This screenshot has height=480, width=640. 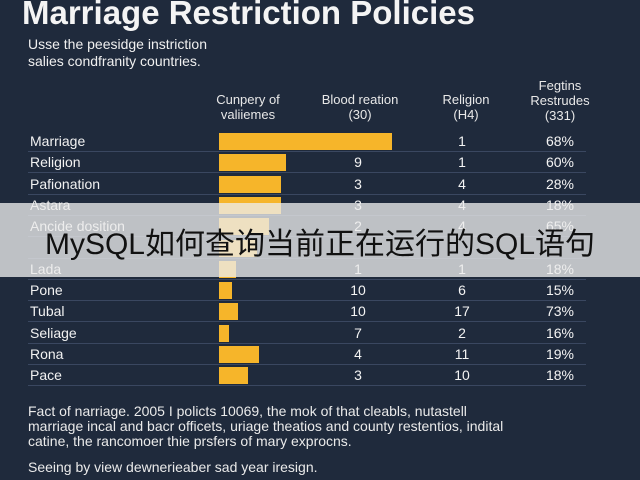 What do you see at coordinates (560, 290) in the screenshot?
I see `cell-restr: 15%` at bounding box center [560, 290].